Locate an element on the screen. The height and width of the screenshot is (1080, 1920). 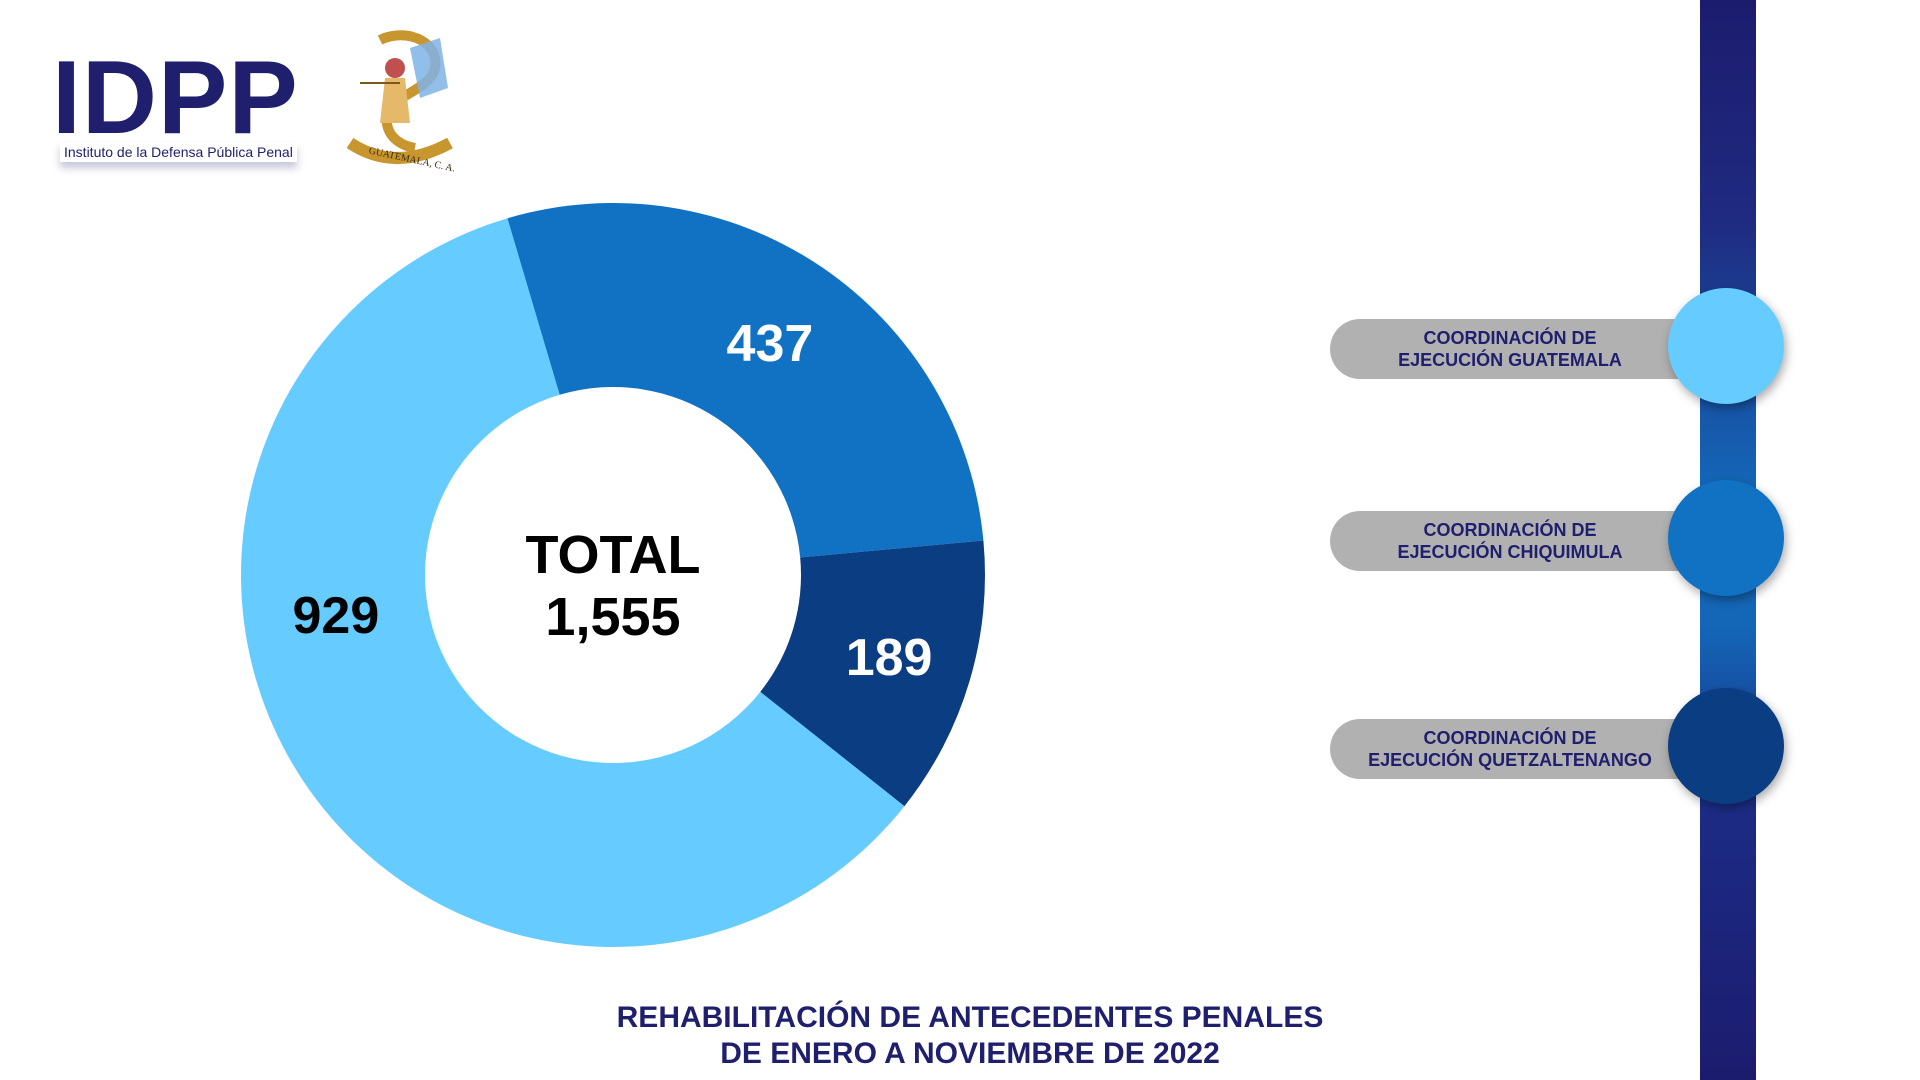
logo-wordmark: IDPP is located at coordinates (175, 98).